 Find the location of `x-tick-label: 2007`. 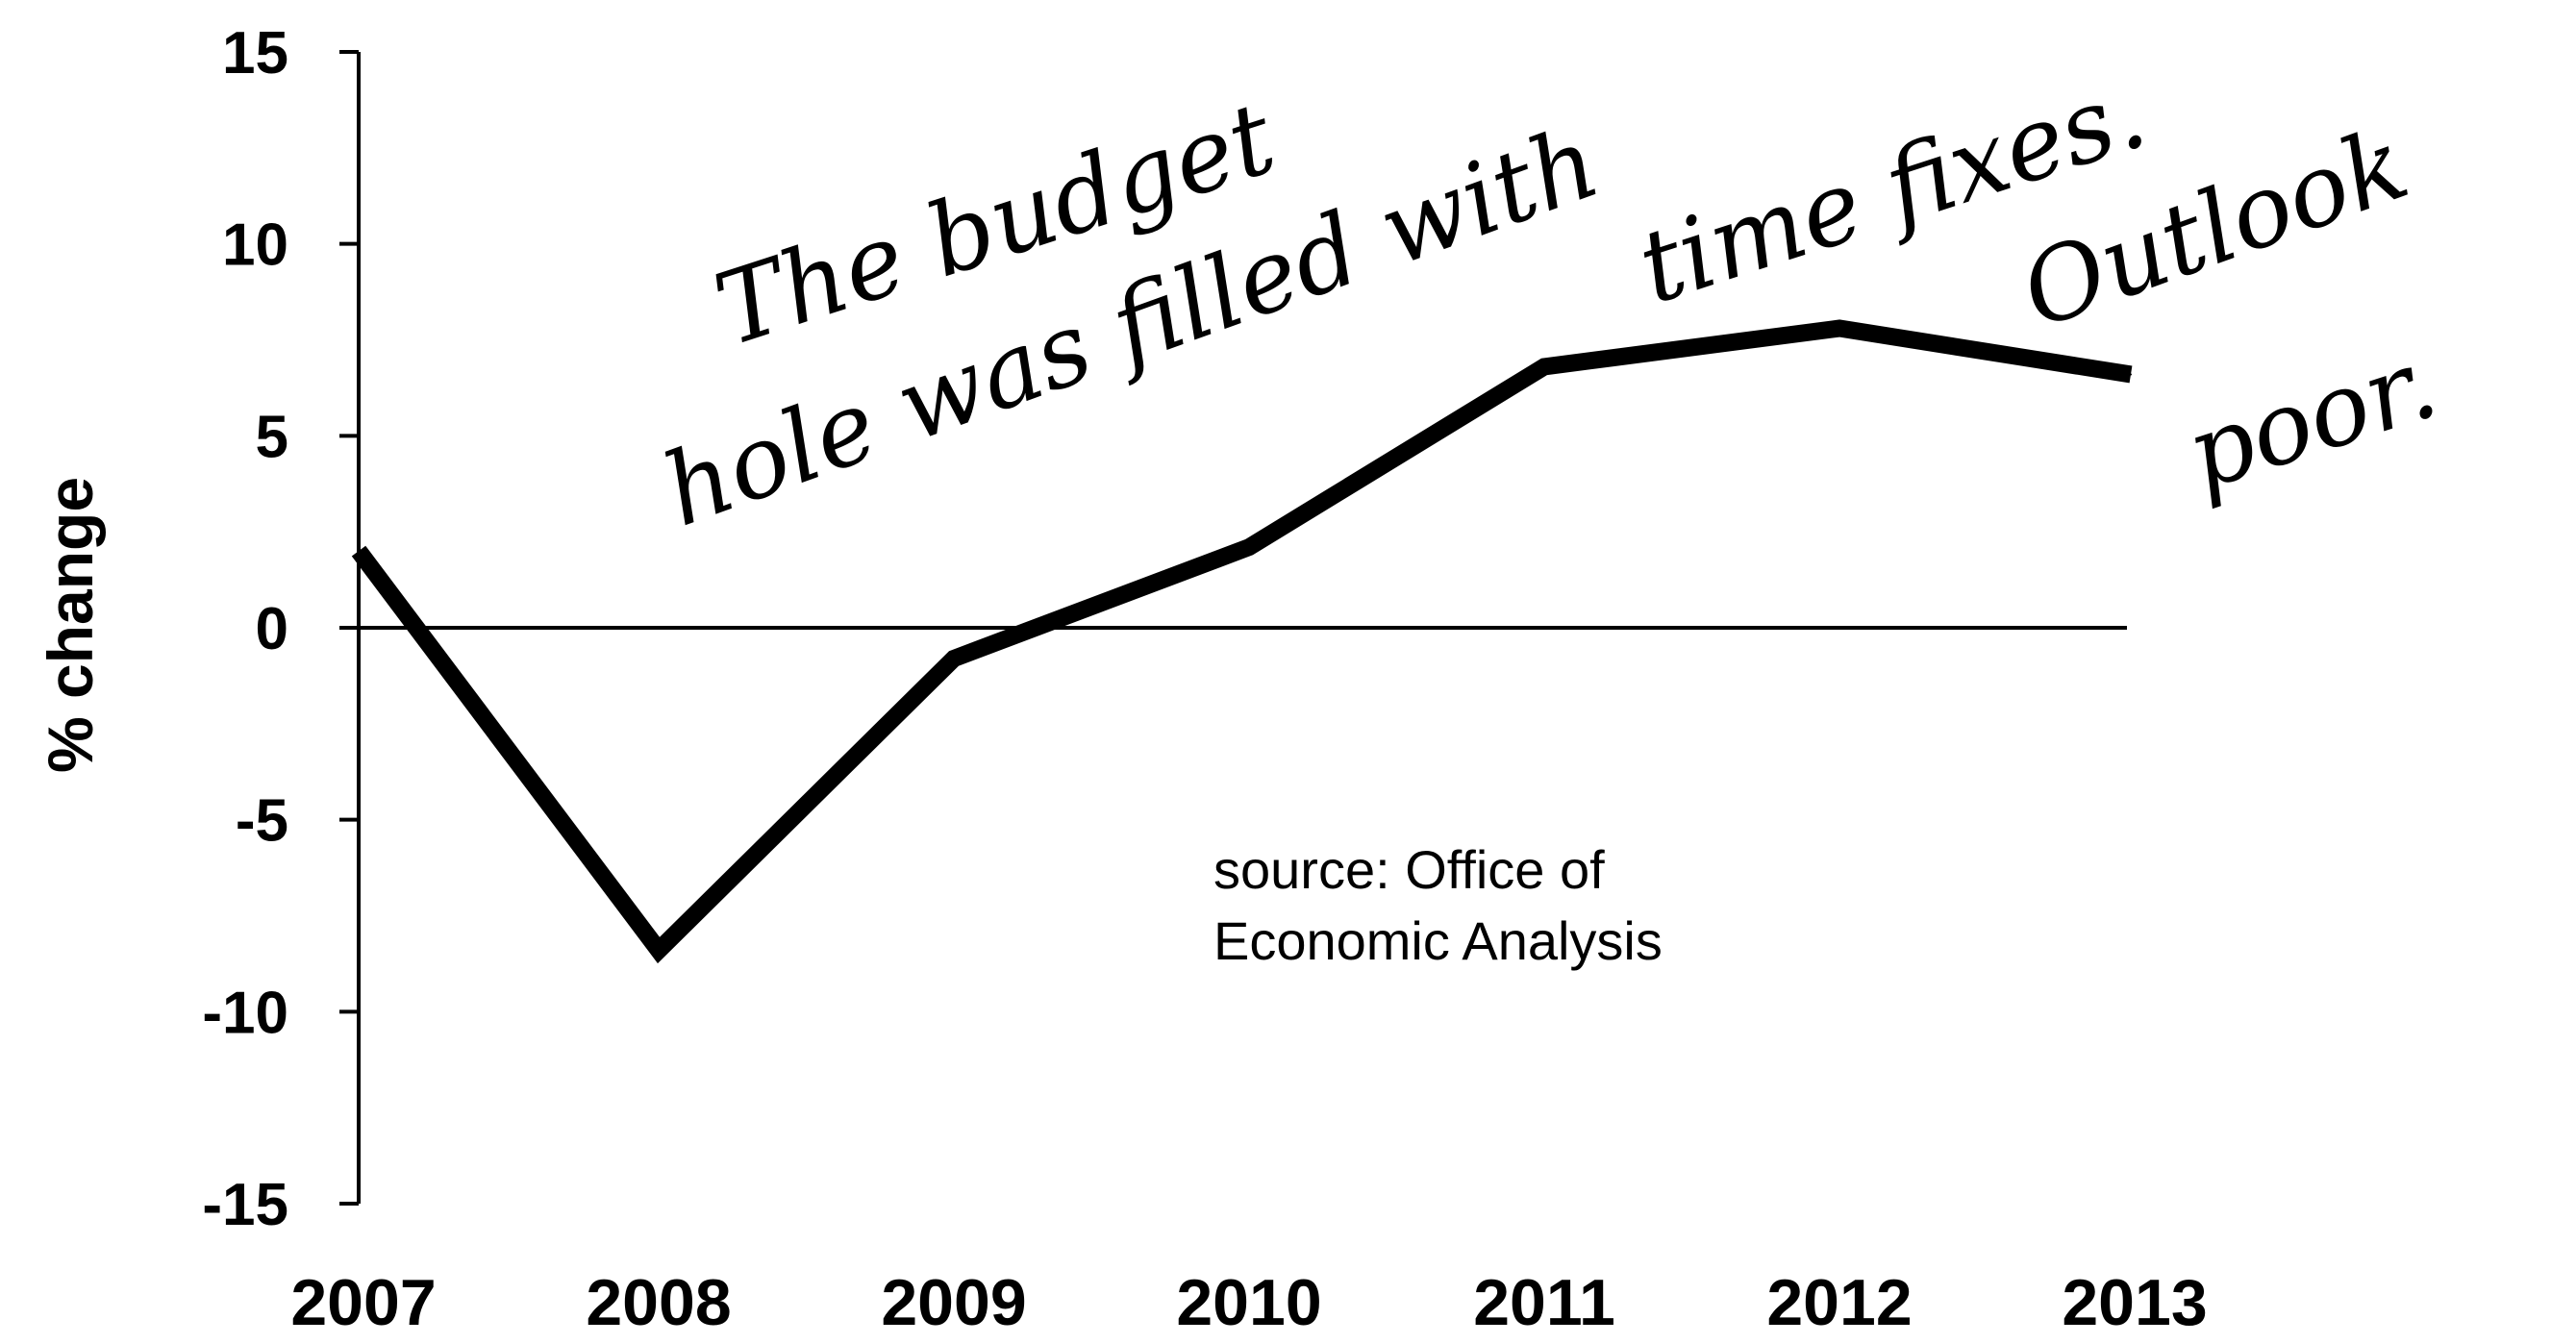

x-tick-label: 2007 is located at coordinates (363, 1302).